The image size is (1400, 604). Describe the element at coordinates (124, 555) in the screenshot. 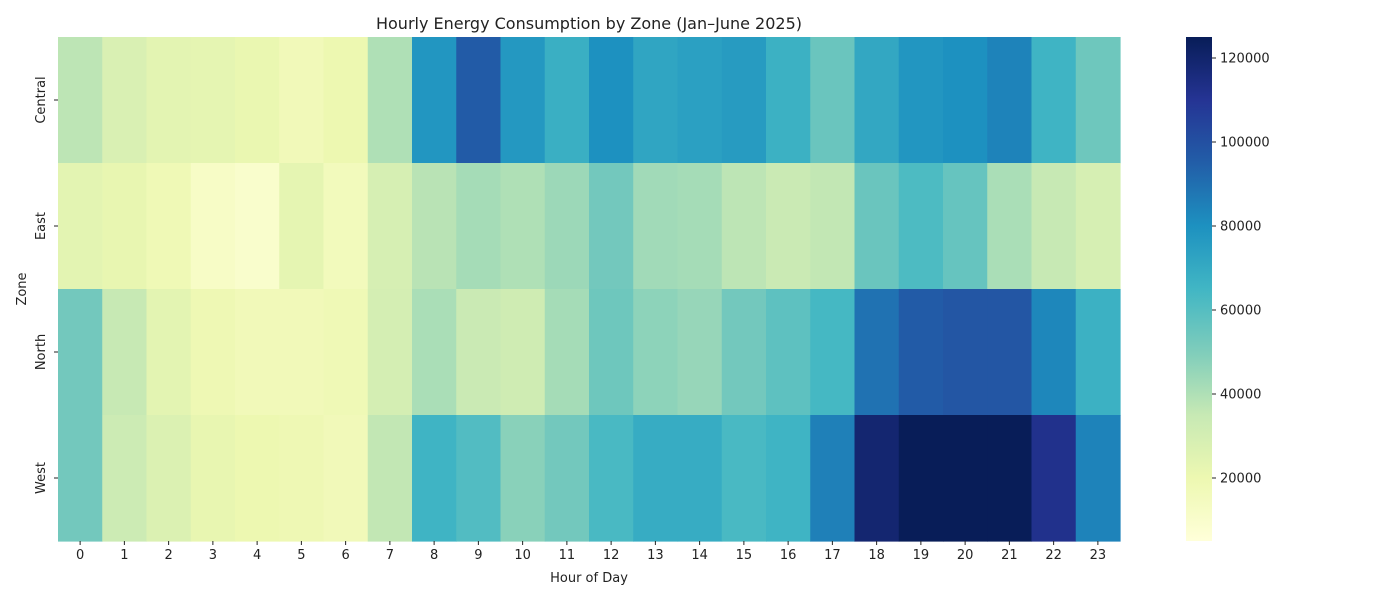

I see `x-tick-label: 1` at that location.